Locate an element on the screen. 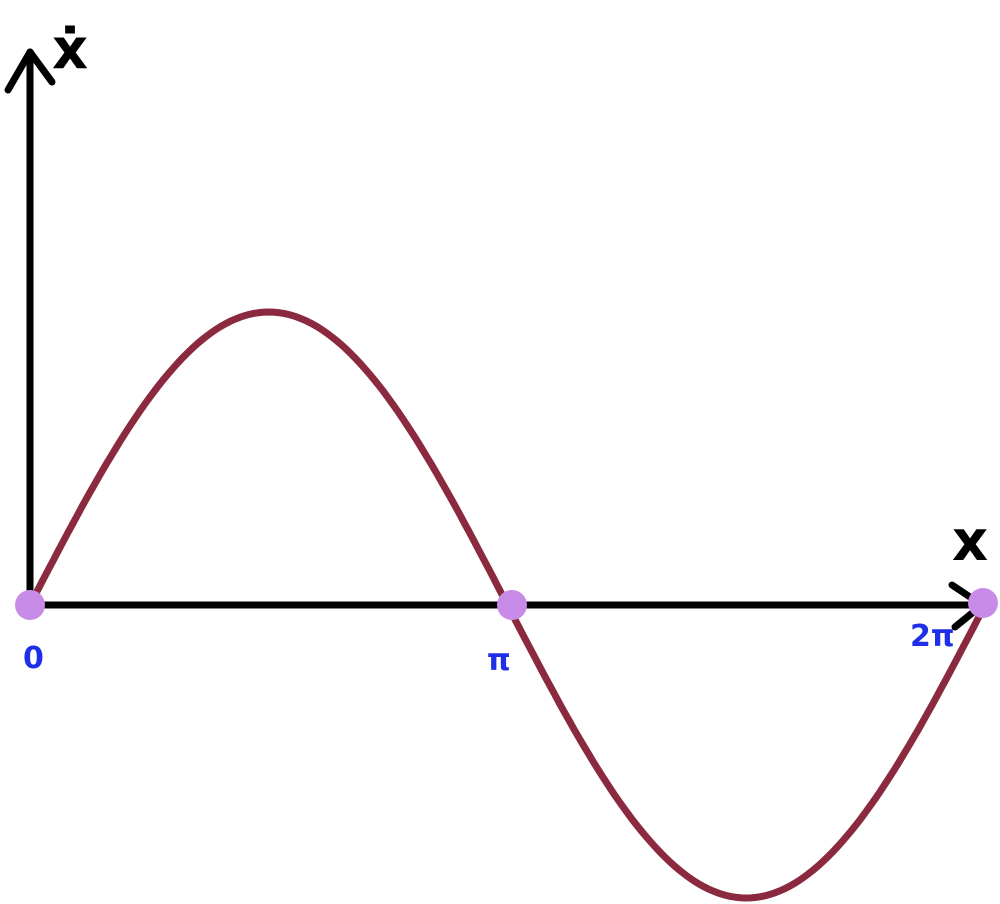 The width and height of the screenshot is (1000, 904). fixed-points is located at coordinates (506, 604).